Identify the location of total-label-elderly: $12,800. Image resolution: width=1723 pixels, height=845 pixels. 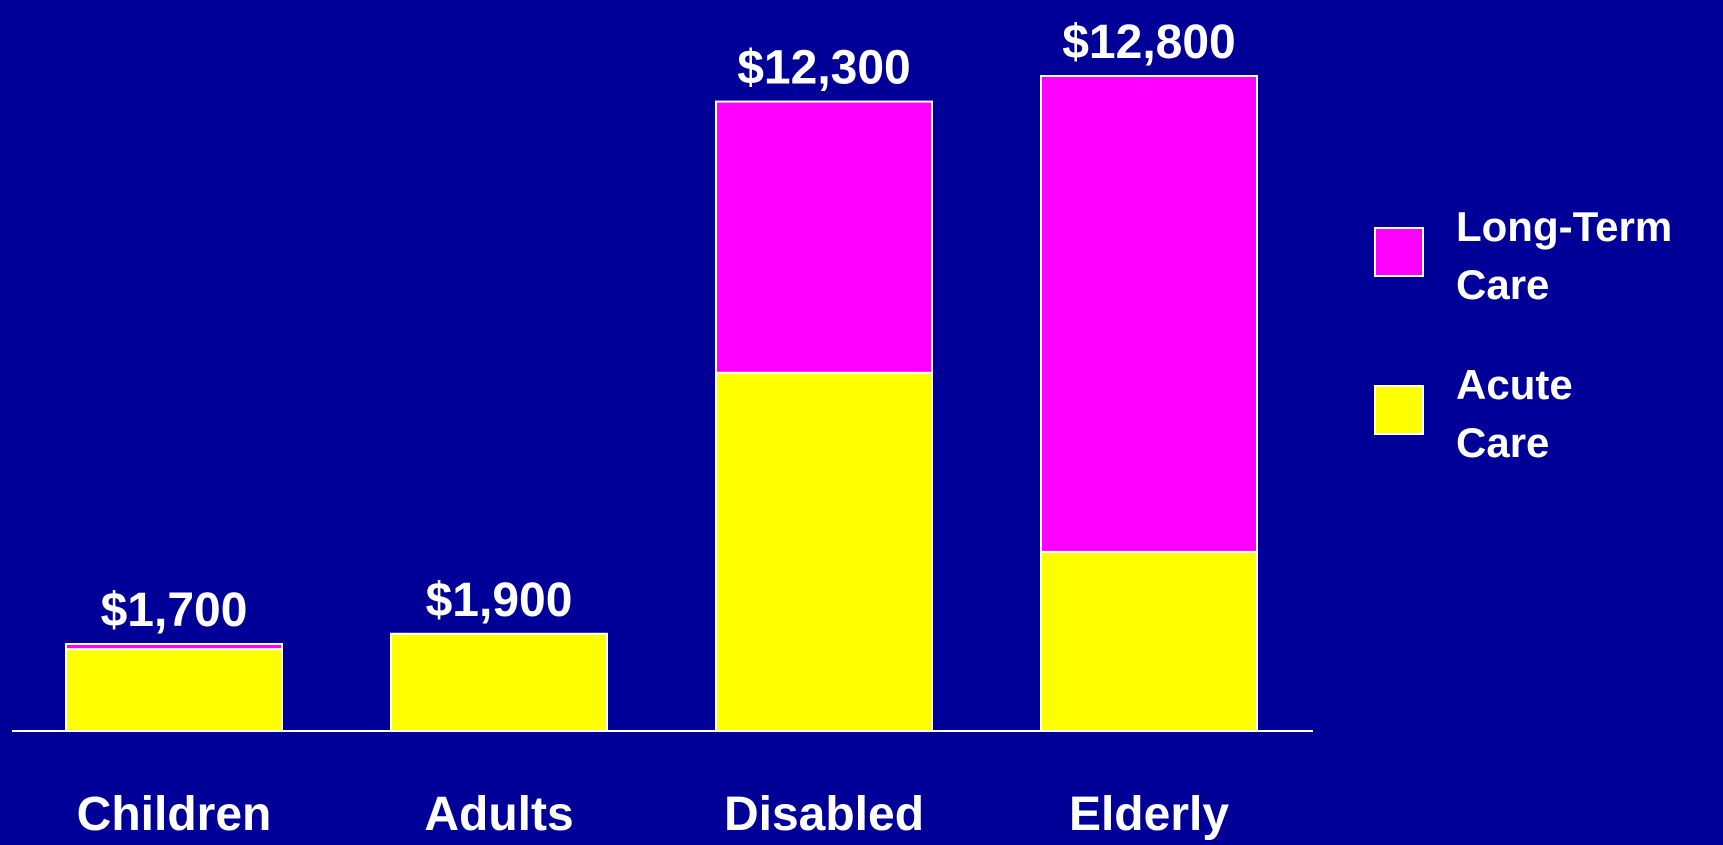
(1149, 42).